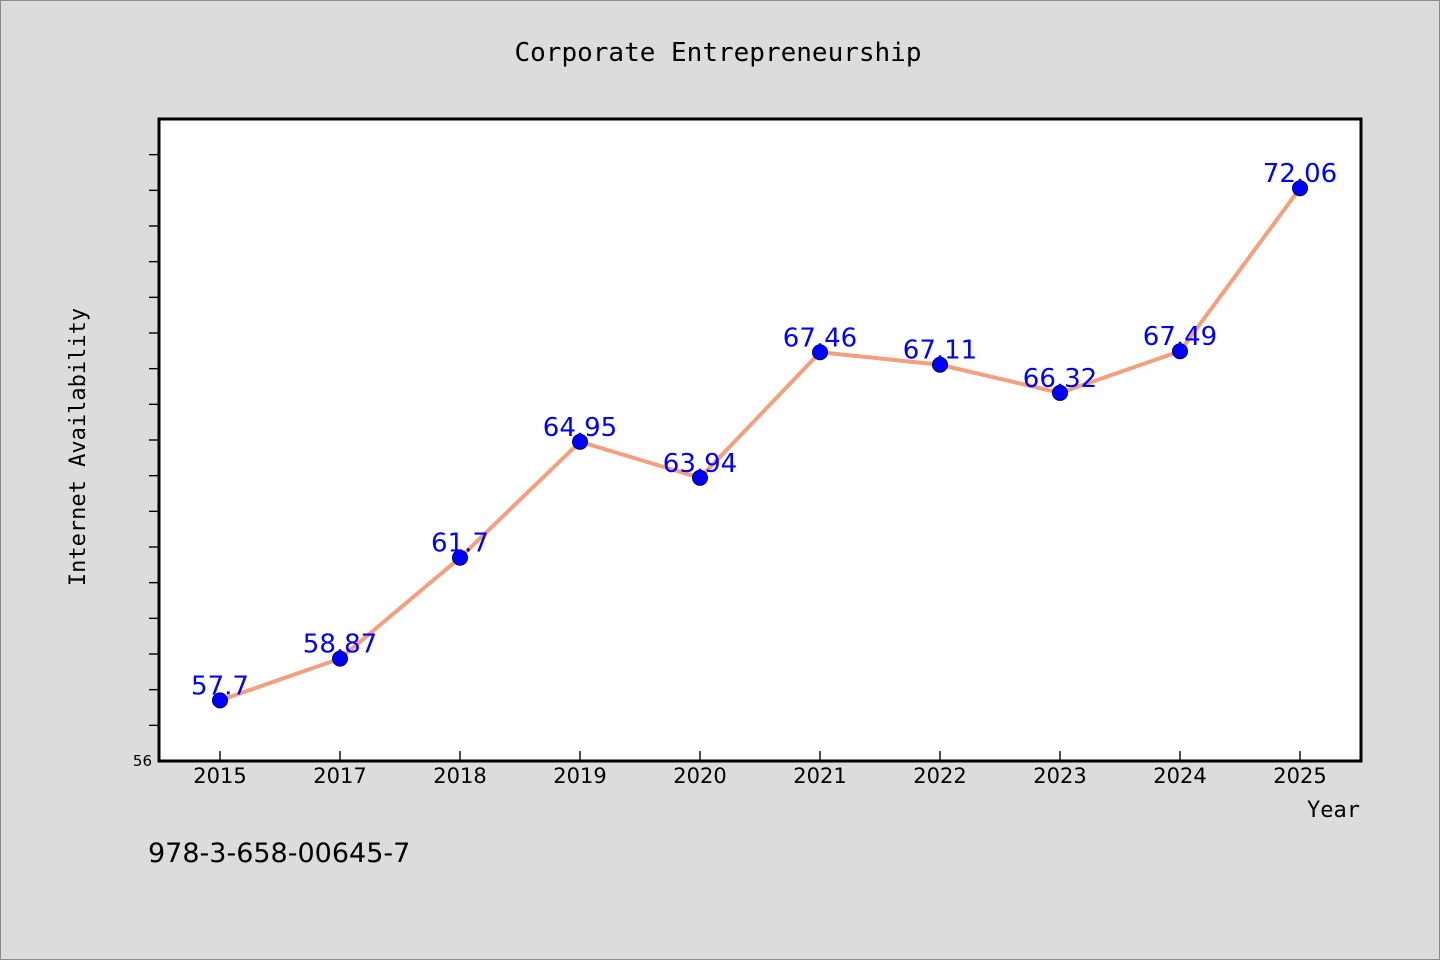  I want to click on data-label: 58.87, so click(340, 645).